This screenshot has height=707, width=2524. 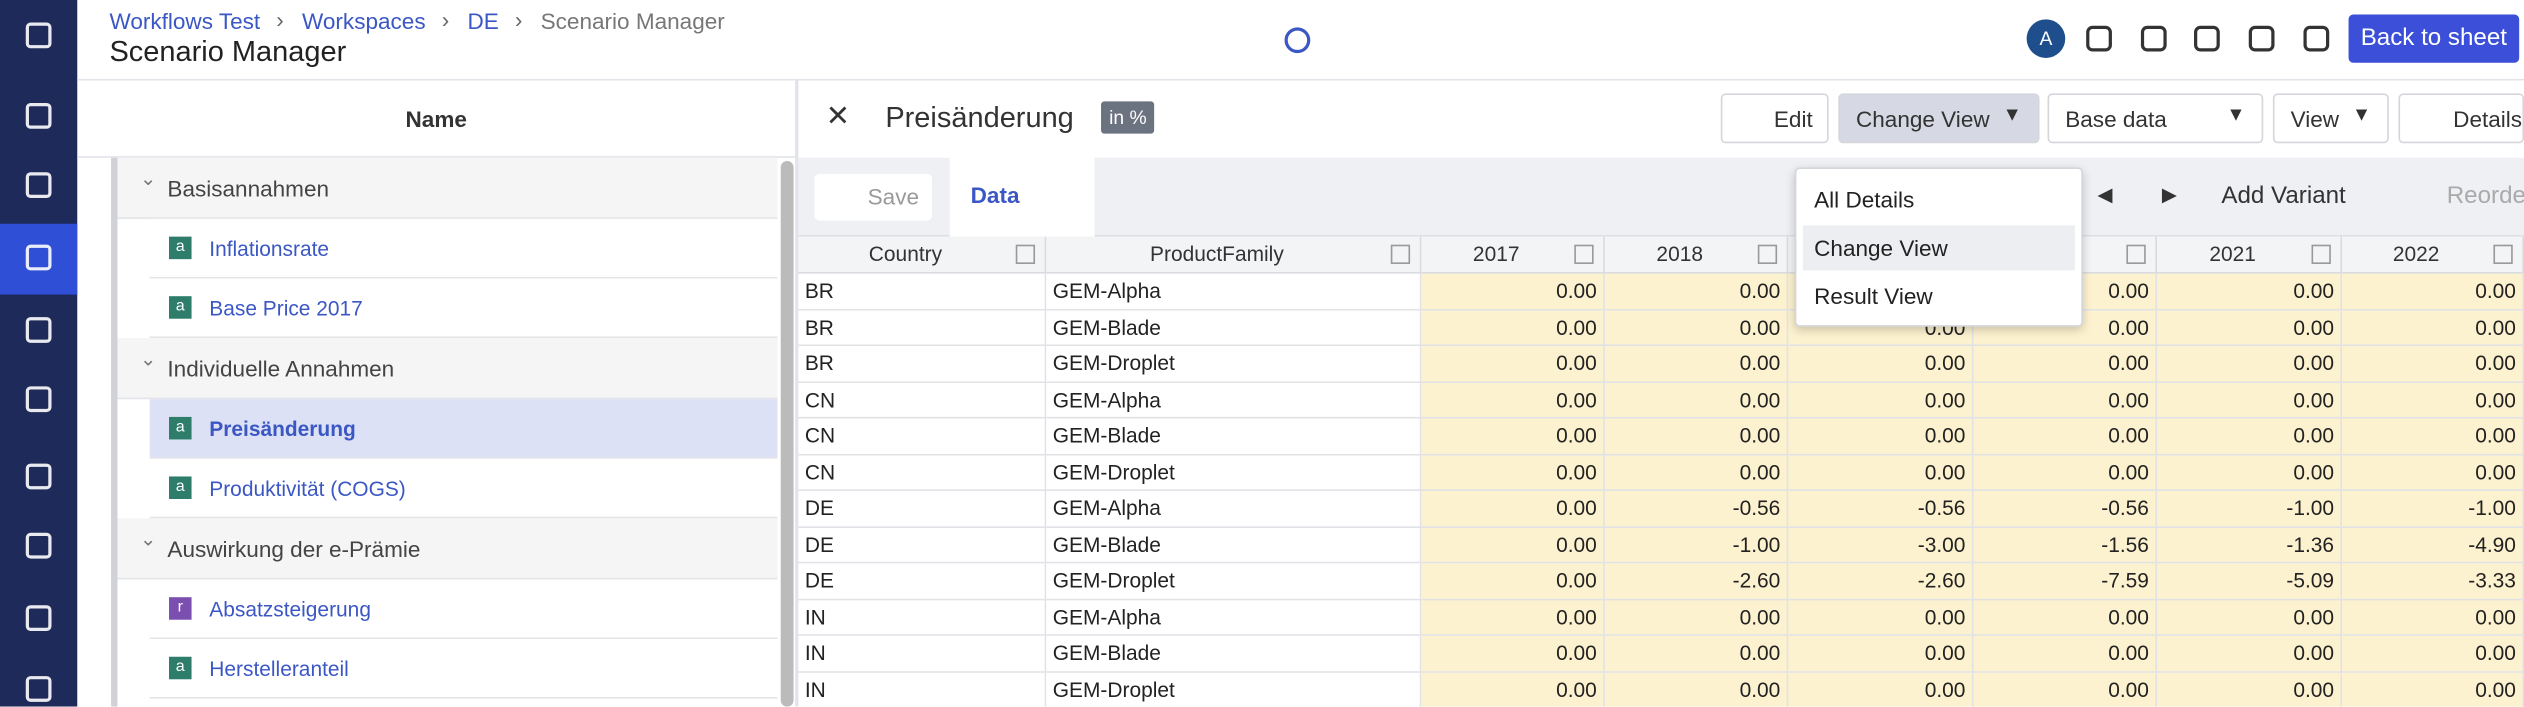 I want to click on item-row: a Preisänderung, so click(x=463, y=429).